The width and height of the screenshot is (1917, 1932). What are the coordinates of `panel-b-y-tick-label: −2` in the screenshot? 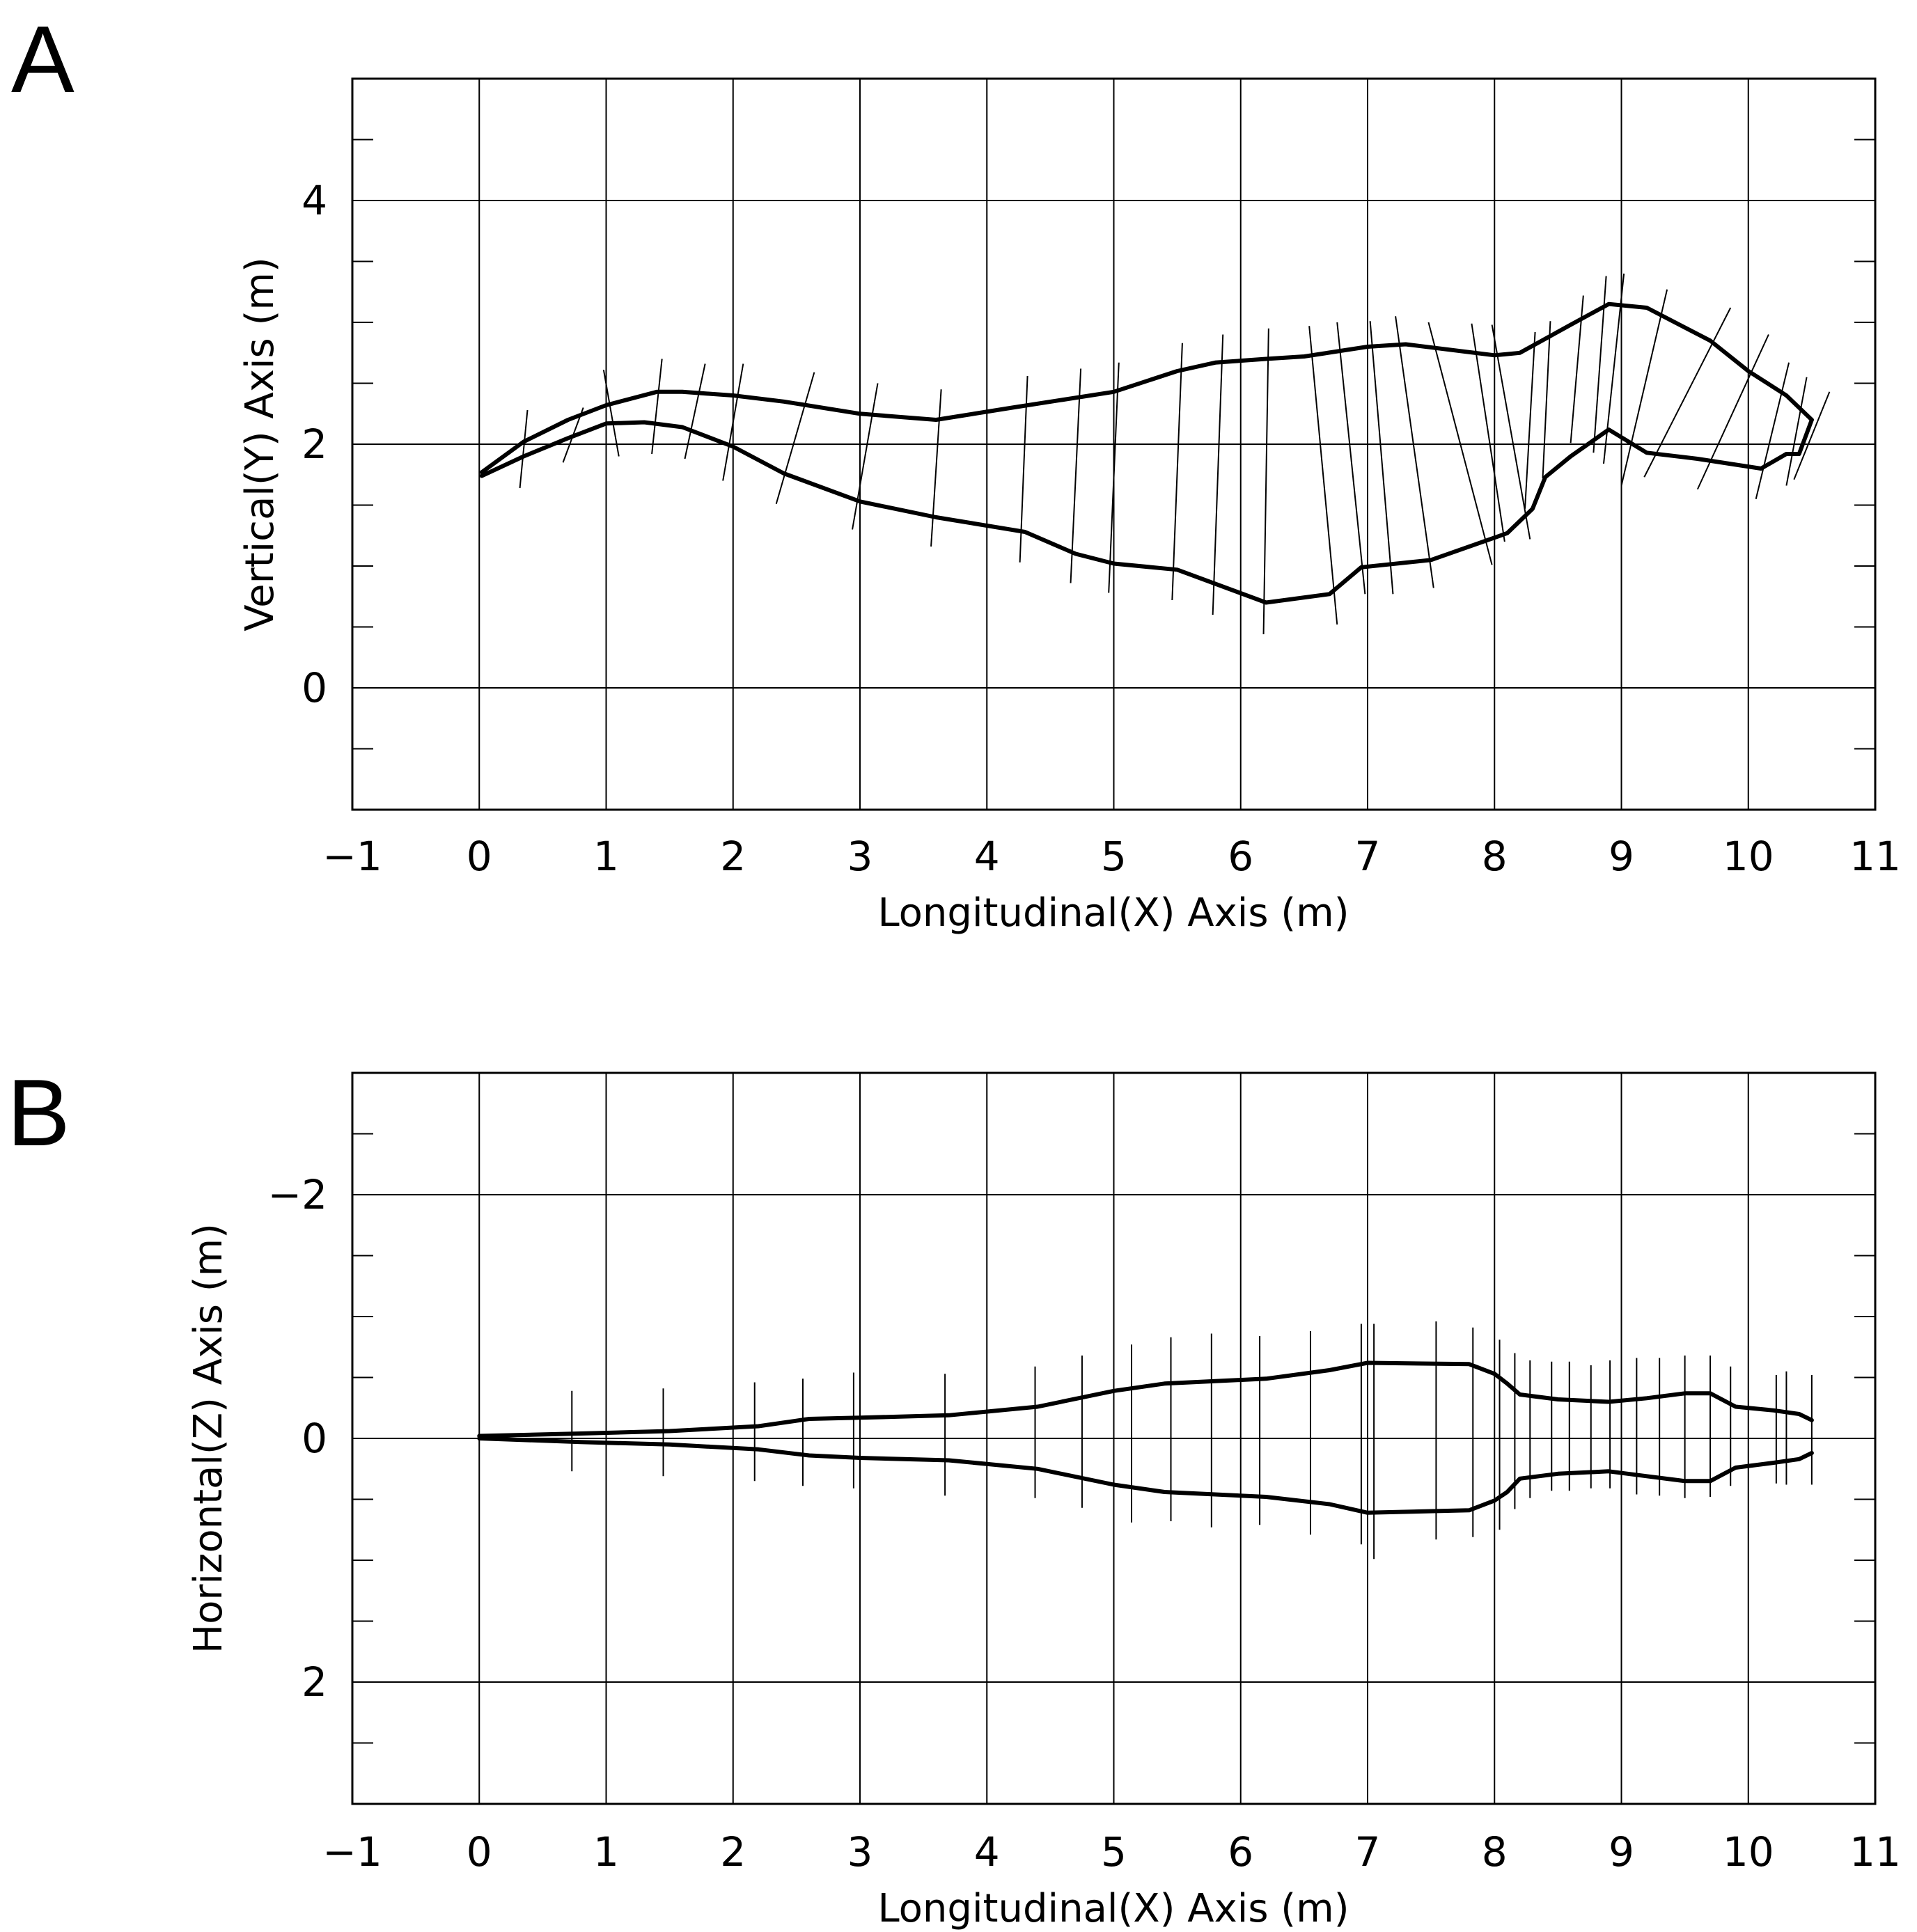 It's located at (298, 1194).